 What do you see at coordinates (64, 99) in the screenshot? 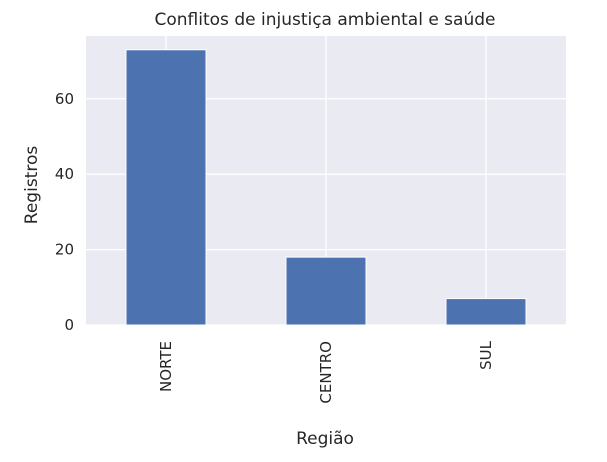
I see `y-tick-label: 60` at bounding box center [64, 99].